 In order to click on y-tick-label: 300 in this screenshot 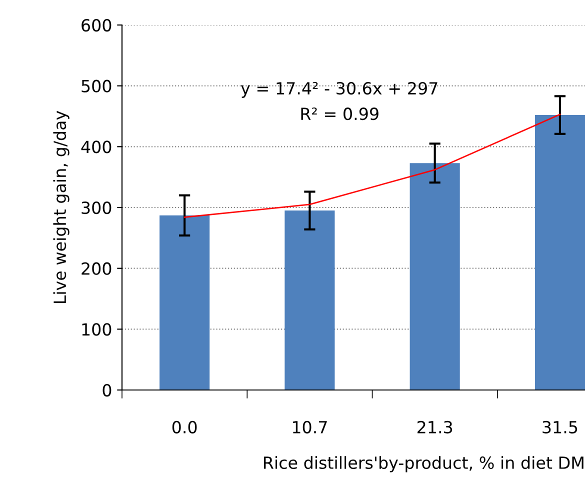, I will do `click(97, 207)`.